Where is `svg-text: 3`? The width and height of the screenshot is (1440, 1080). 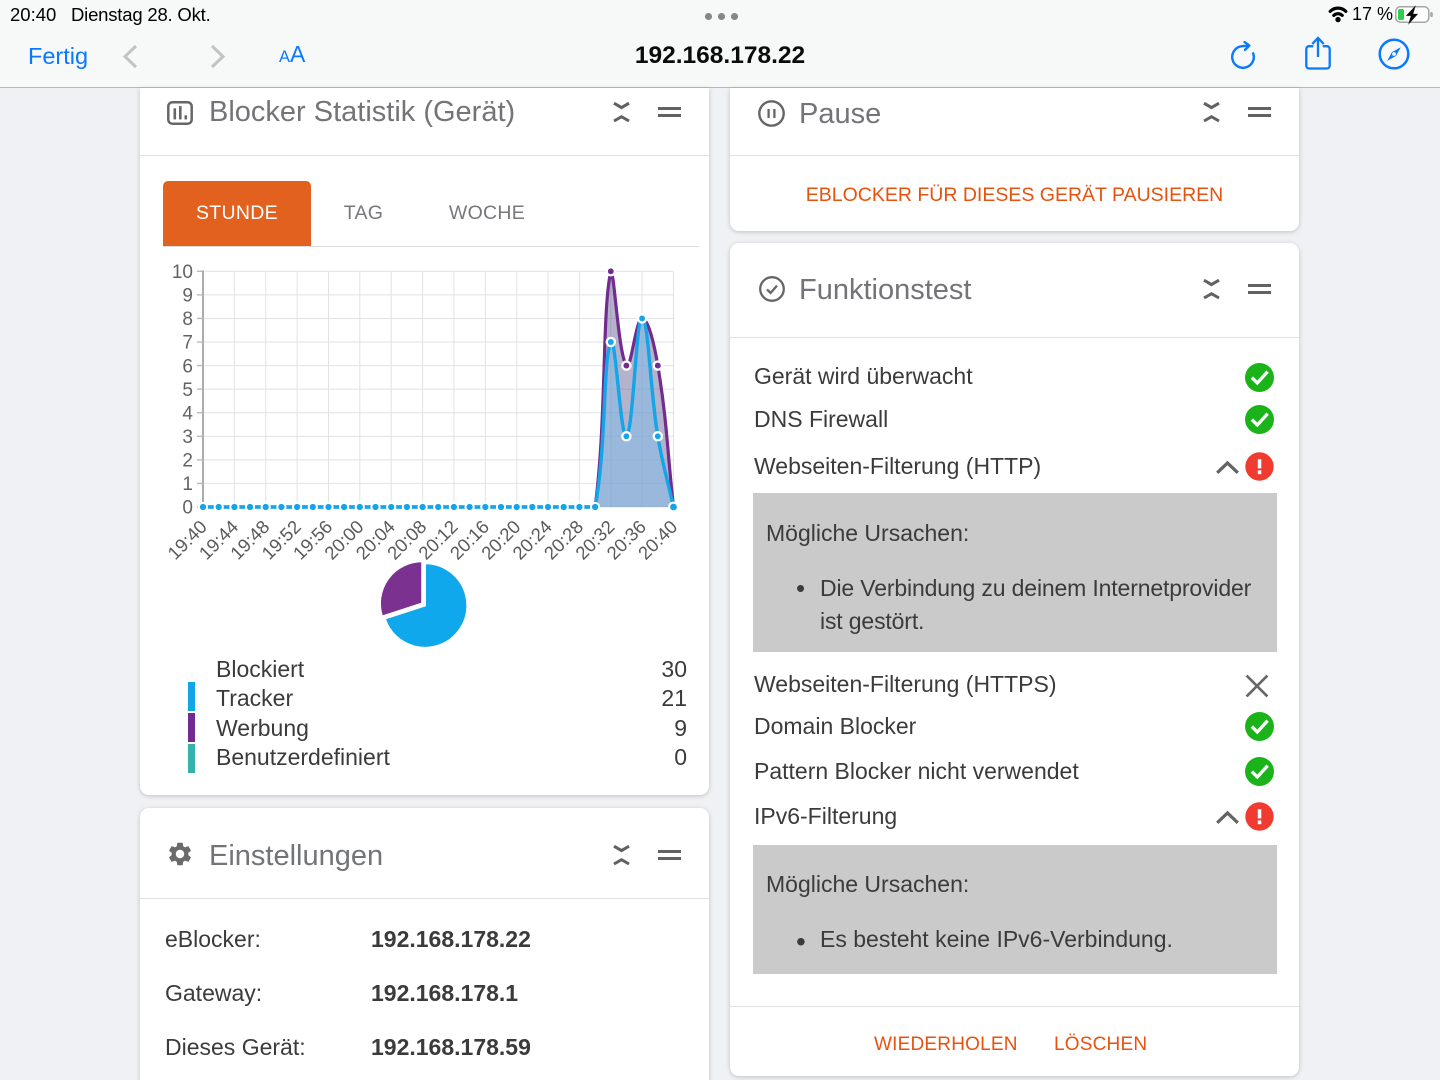 svg-text: 3 is located at coordinates (187, 437).